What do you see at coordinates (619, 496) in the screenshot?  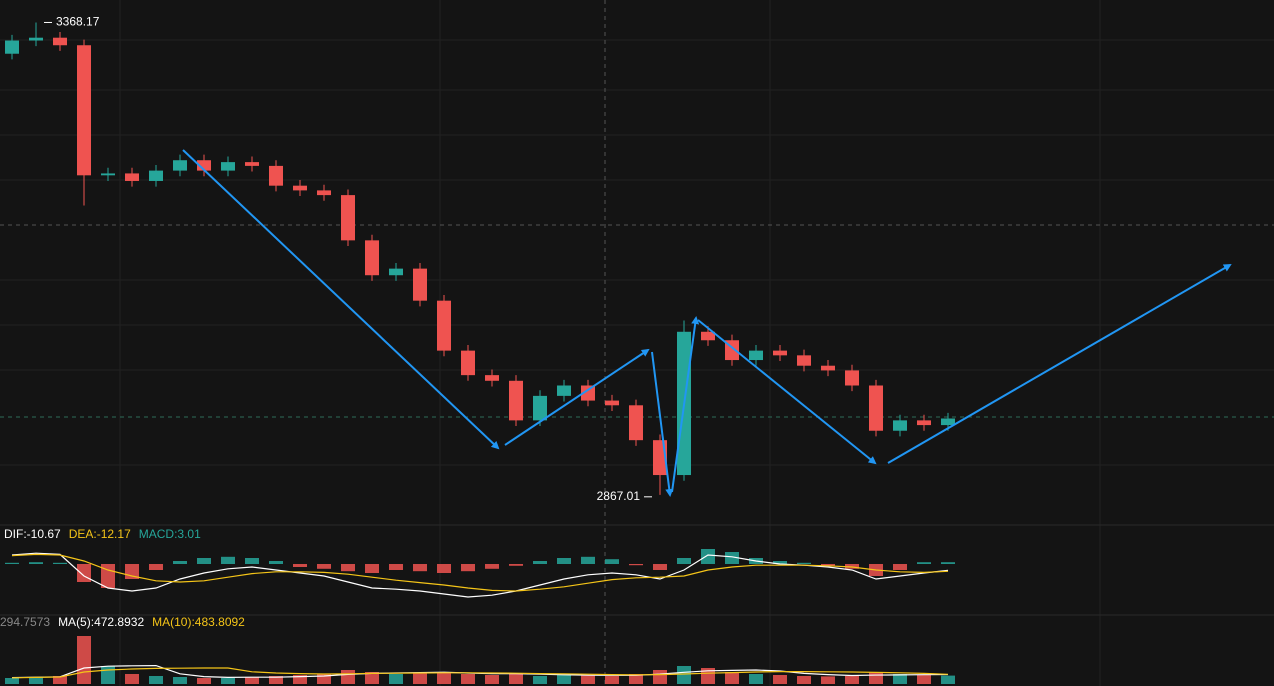 I see `annotation-text: 2867.01` at bounding box center [619, 496].